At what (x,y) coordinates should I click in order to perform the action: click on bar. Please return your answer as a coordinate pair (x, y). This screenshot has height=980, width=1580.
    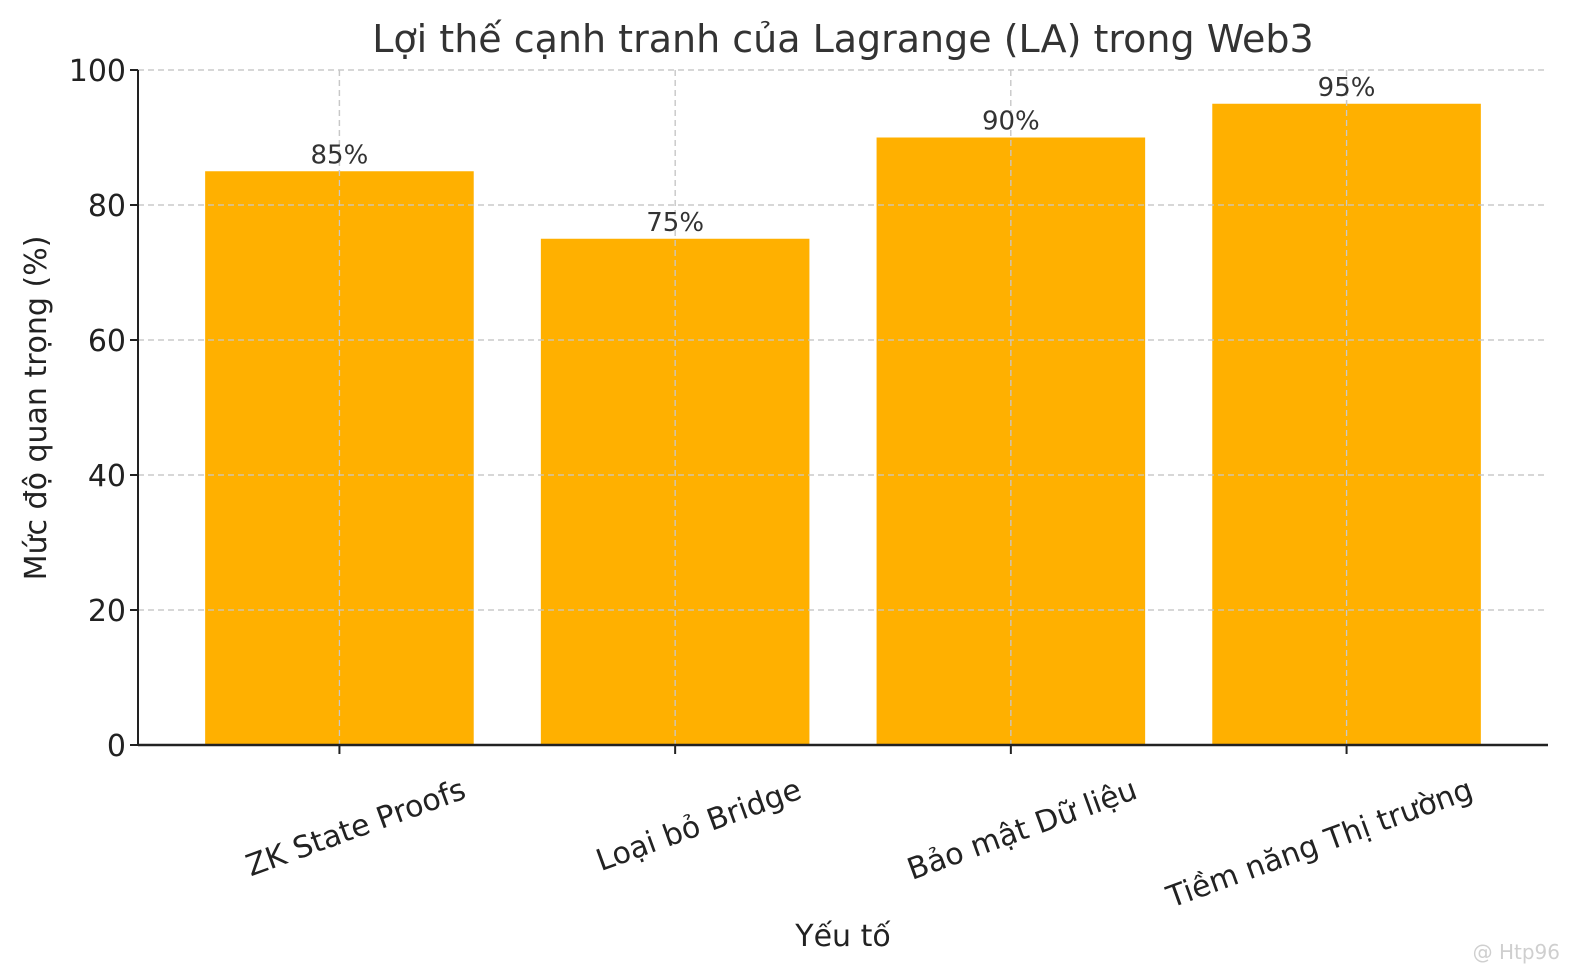
    Looking at the image, I should click on (339, 458).